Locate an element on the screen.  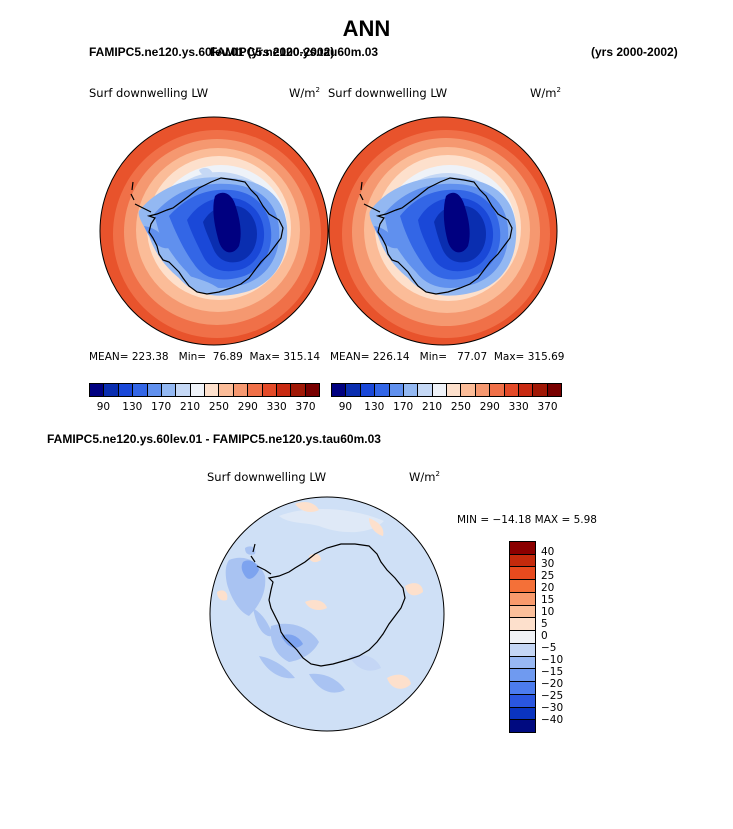
panel2-colorbar is located at coordinates (446, 390).